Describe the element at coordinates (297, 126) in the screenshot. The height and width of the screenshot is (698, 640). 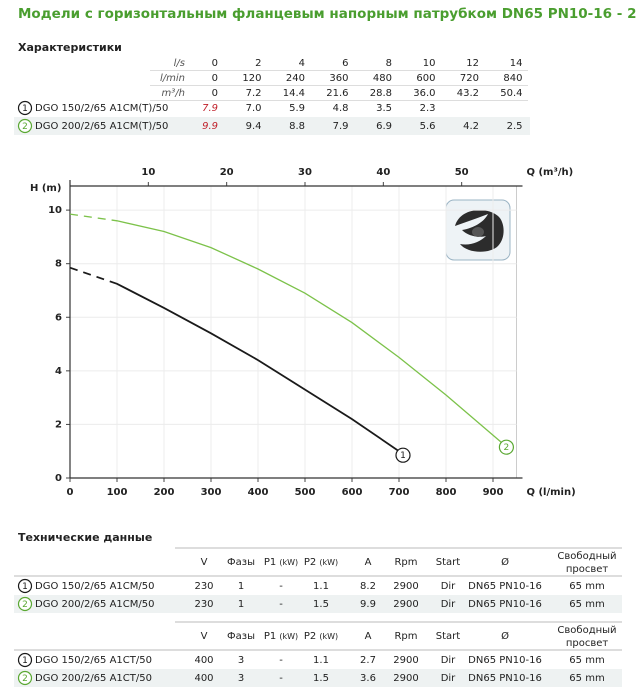
I see `head-value: 8.8` at that location.